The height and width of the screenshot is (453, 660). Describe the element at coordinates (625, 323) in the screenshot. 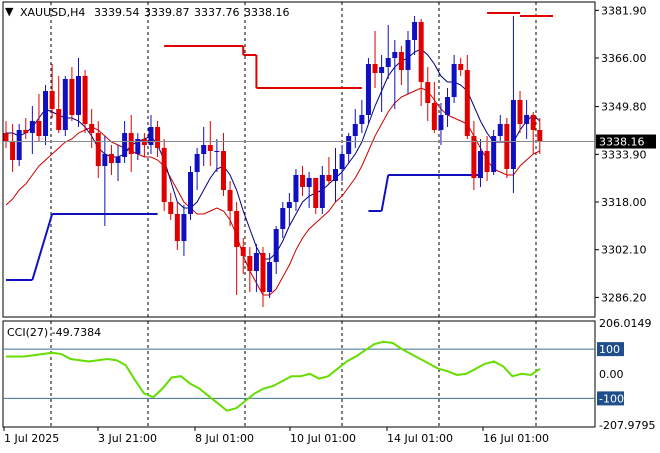

I see `cci-scale-label: 206.0149` at that location.